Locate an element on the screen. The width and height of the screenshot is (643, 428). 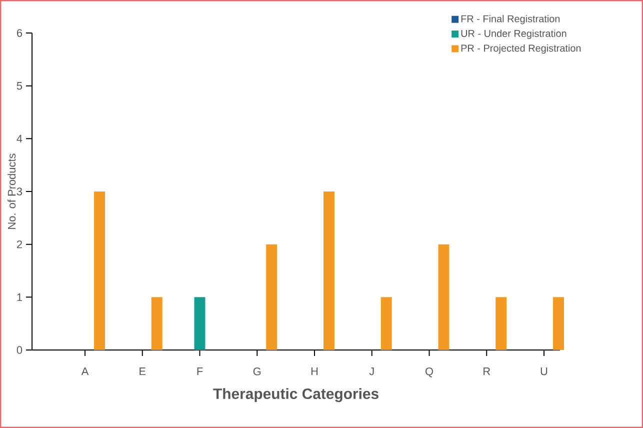
y-axis-title: No. of Products is located at coordinates (12, 191).